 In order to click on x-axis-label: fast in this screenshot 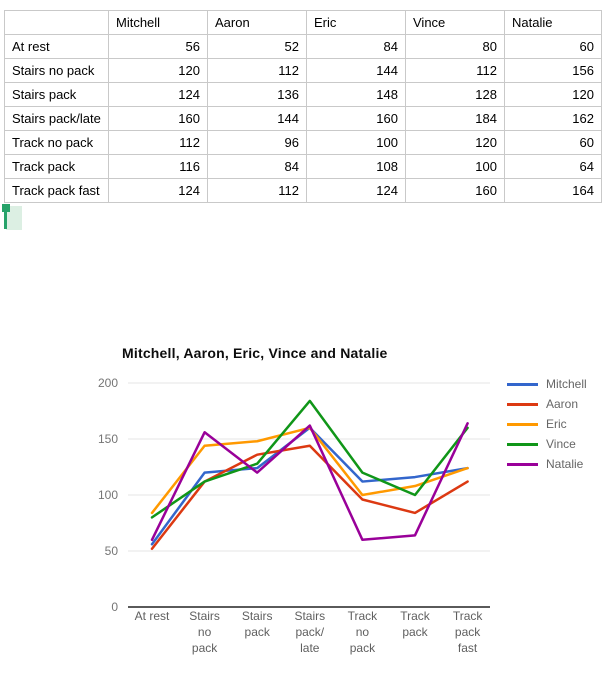, I will do `click(468, 648)`.